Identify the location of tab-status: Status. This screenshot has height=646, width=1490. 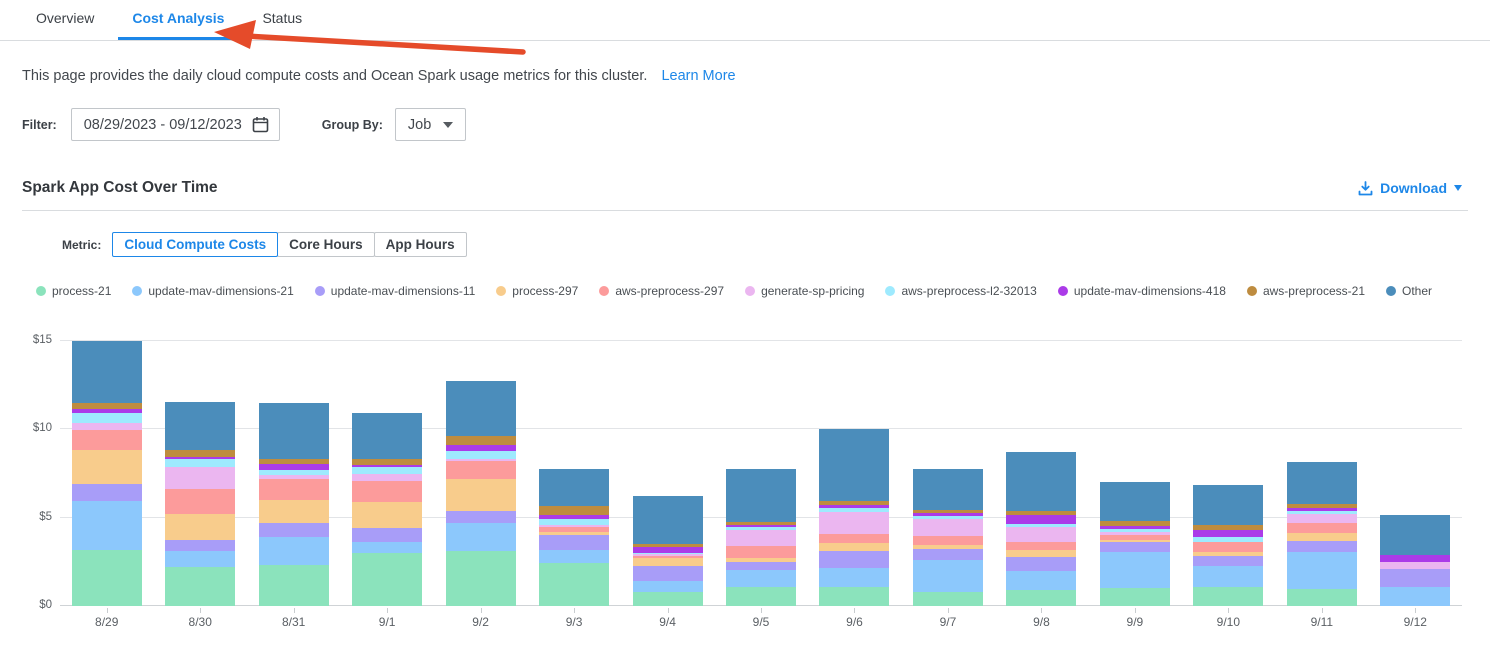
(282, 18).